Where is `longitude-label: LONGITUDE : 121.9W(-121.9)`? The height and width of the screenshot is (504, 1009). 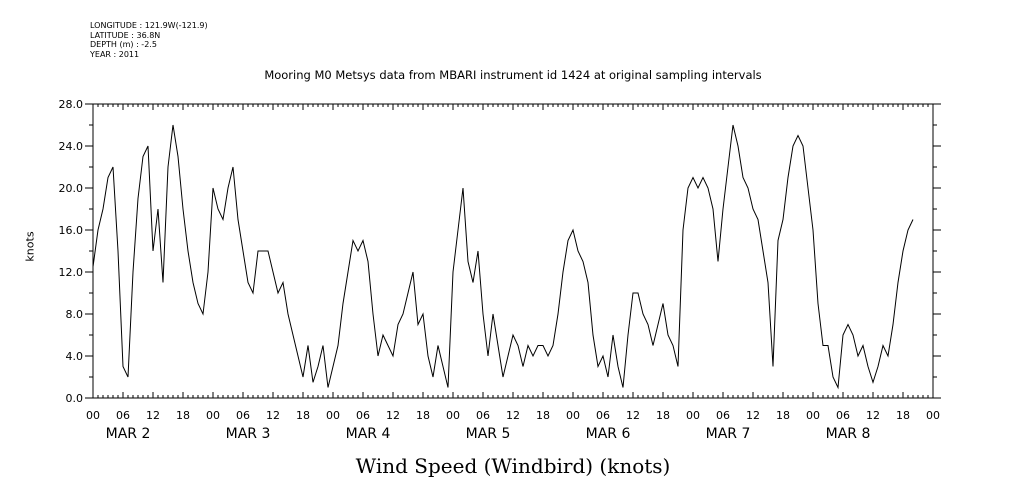 longitude-label: LONGITUDE : 121.9W(-121.9) is located at coordinates (149, 25).